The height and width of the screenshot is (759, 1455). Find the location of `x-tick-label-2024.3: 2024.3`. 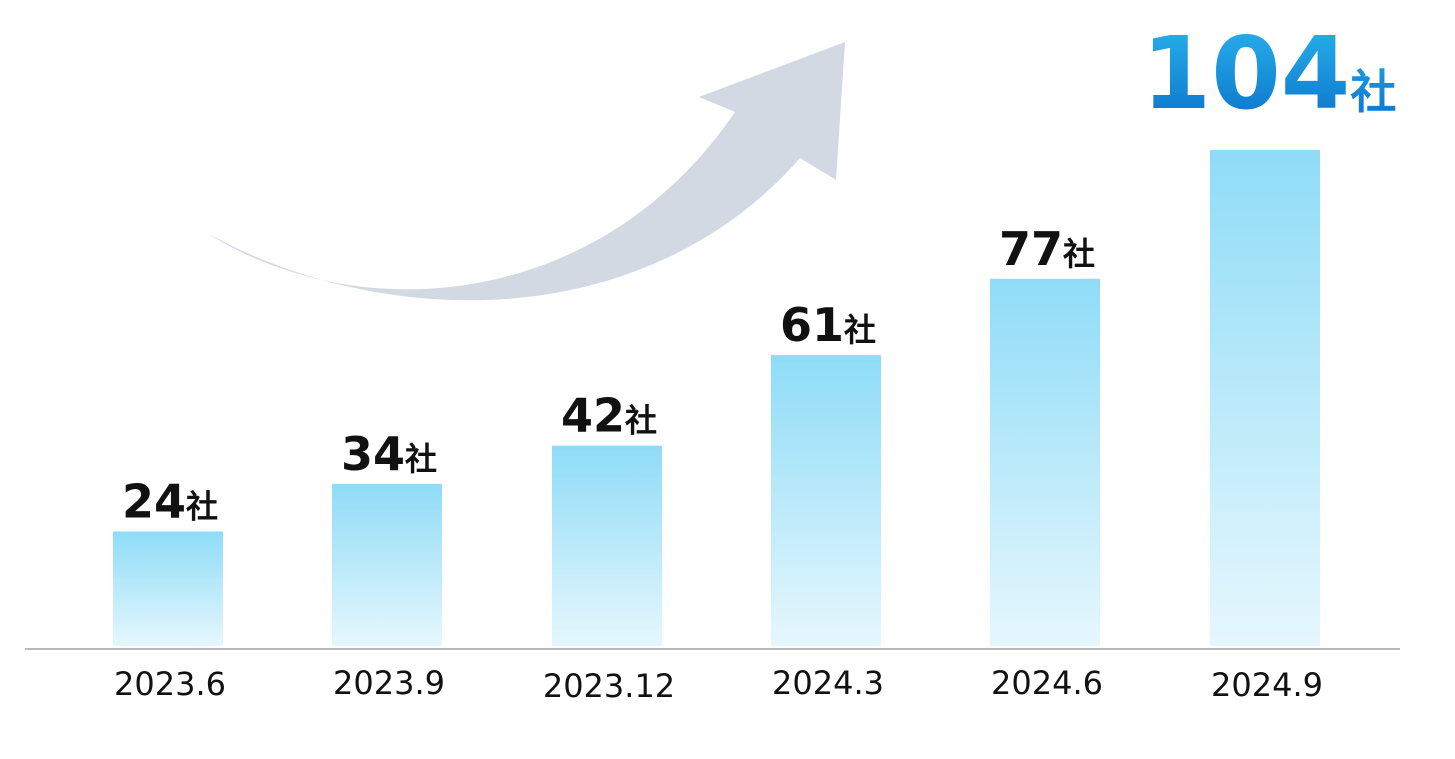

x-tick-label-2024.3: 2024.3 is located at coordinates (828, 683).